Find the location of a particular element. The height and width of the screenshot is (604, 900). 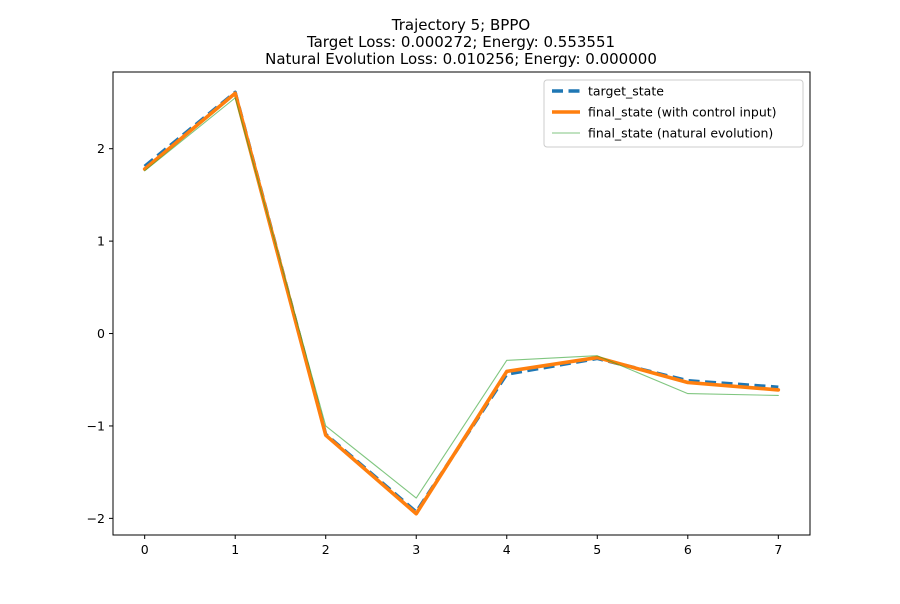

x-tick-label: 6 is located at coordinates (688, 549).